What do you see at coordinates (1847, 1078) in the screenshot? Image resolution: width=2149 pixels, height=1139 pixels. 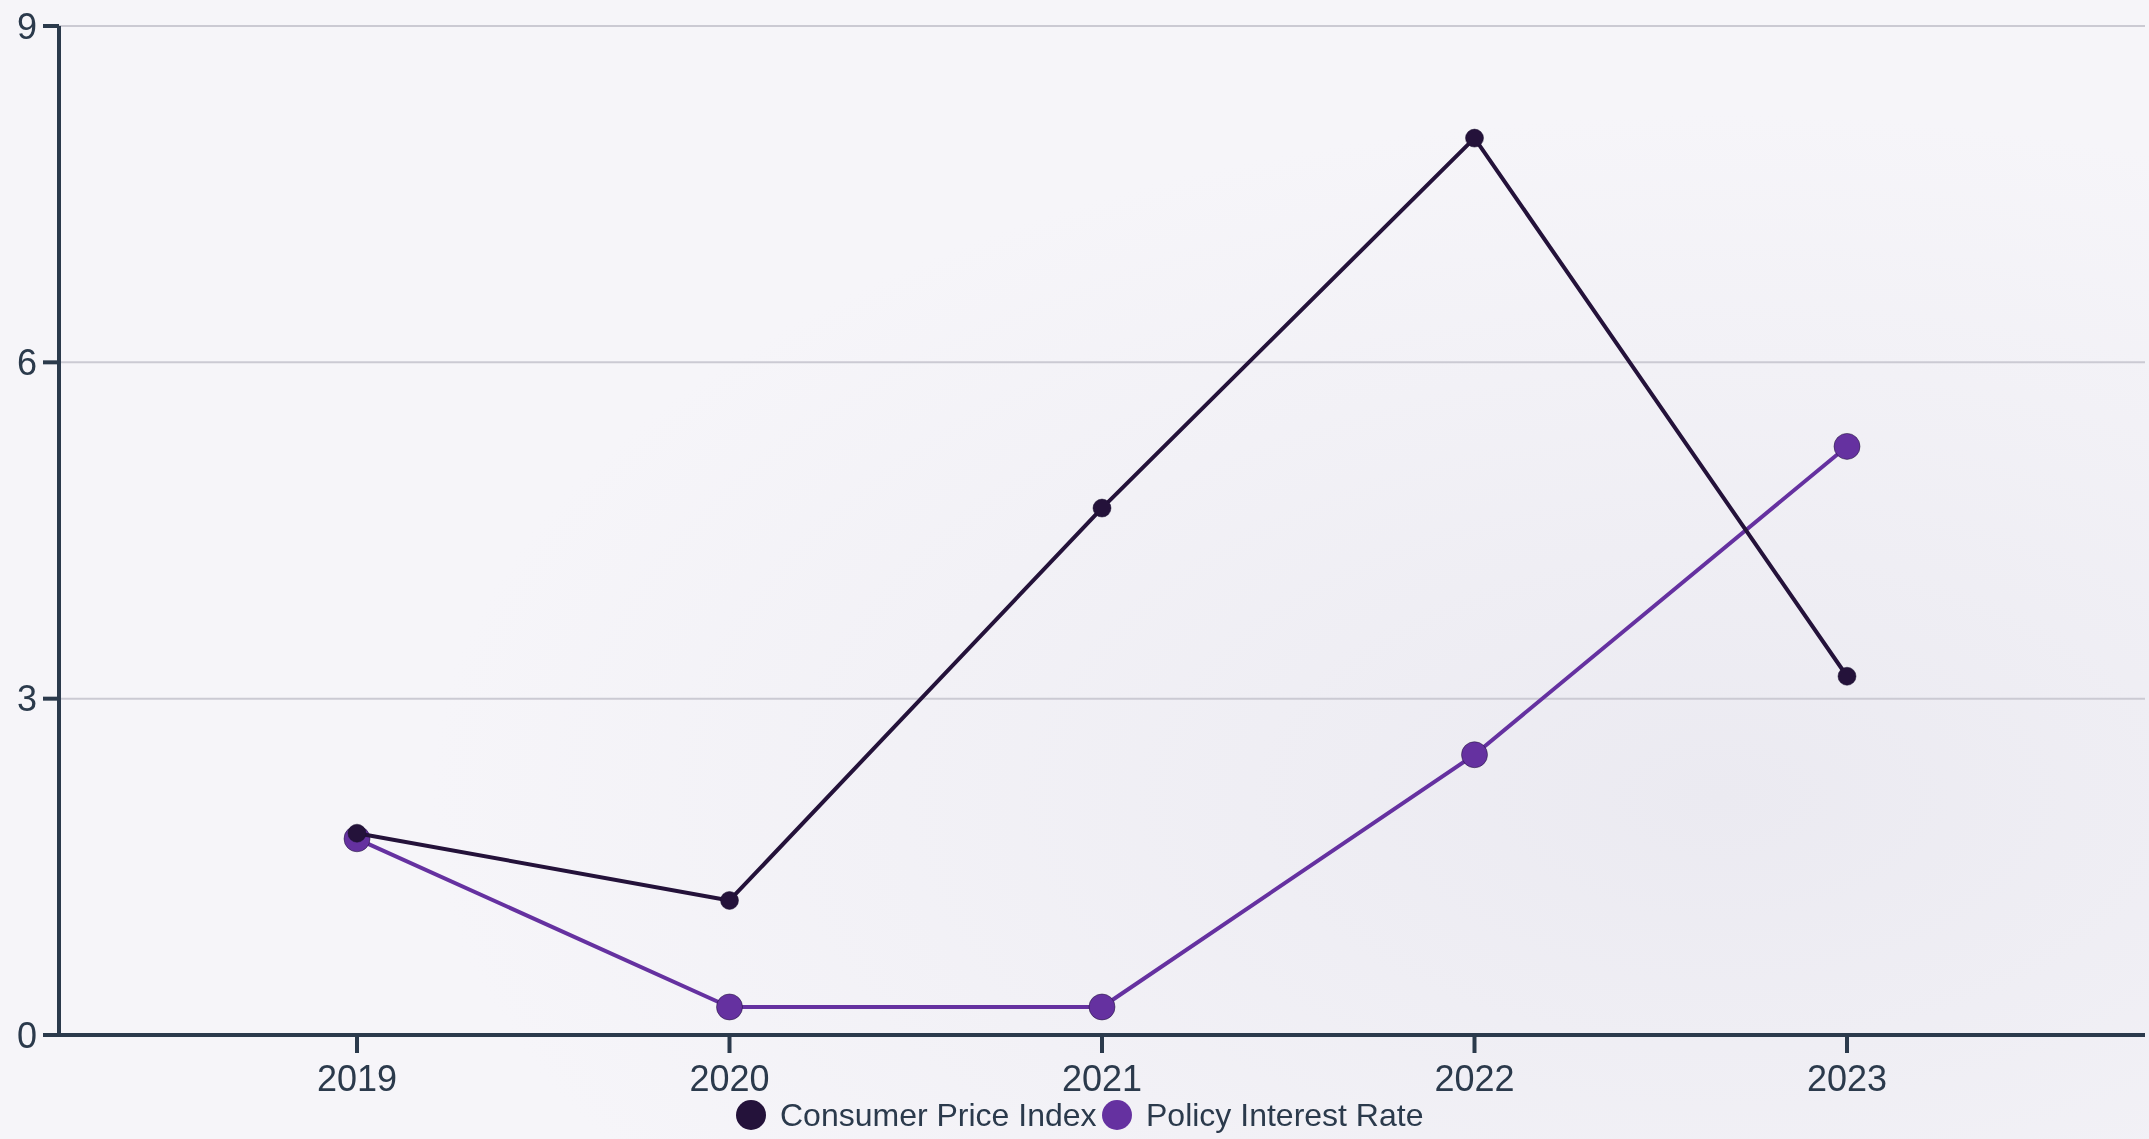 I see `x-tick-label: 2023` at bounding box center [1847, 1078].